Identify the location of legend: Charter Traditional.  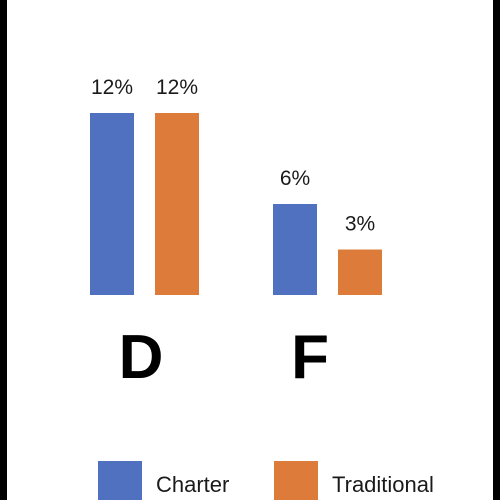
(266, 480).